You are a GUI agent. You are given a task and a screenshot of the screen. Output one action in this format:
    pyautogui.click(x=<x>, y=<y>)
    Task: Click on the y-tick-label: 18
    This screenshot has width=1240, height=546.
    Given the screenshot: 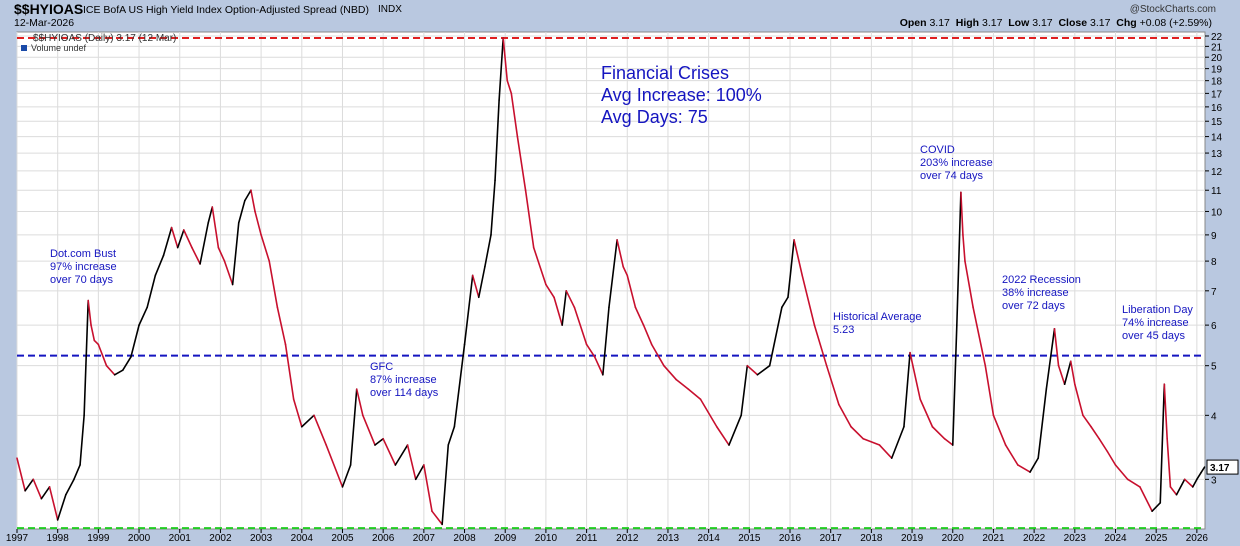 What is the action you would take?
    pyautogui.click(x=1217, y=82)
    